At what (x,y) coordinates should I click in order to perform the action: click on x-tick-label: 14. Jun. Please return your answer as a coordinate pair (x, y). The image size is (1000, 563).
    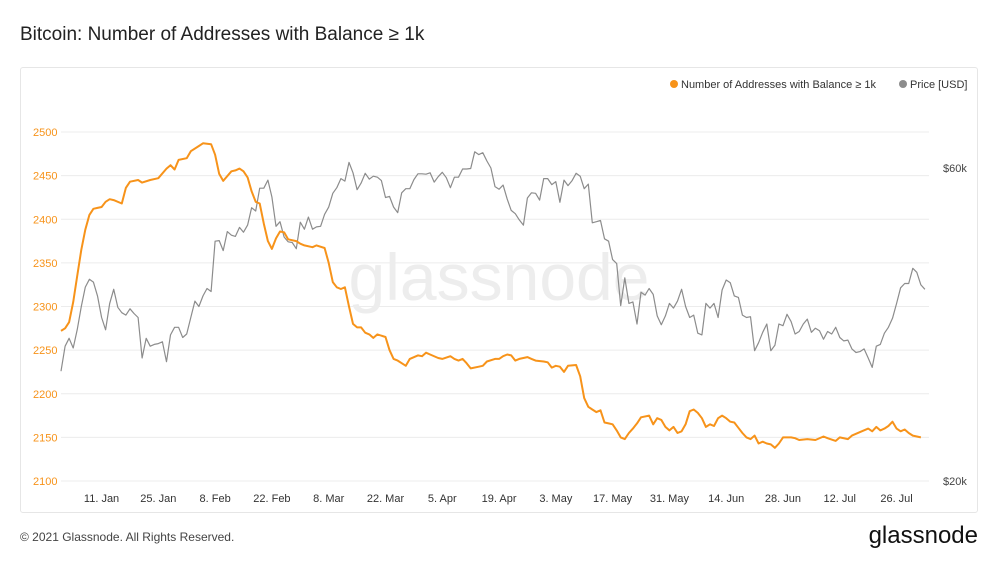
    Looking at the image, I should click on (726, 499).